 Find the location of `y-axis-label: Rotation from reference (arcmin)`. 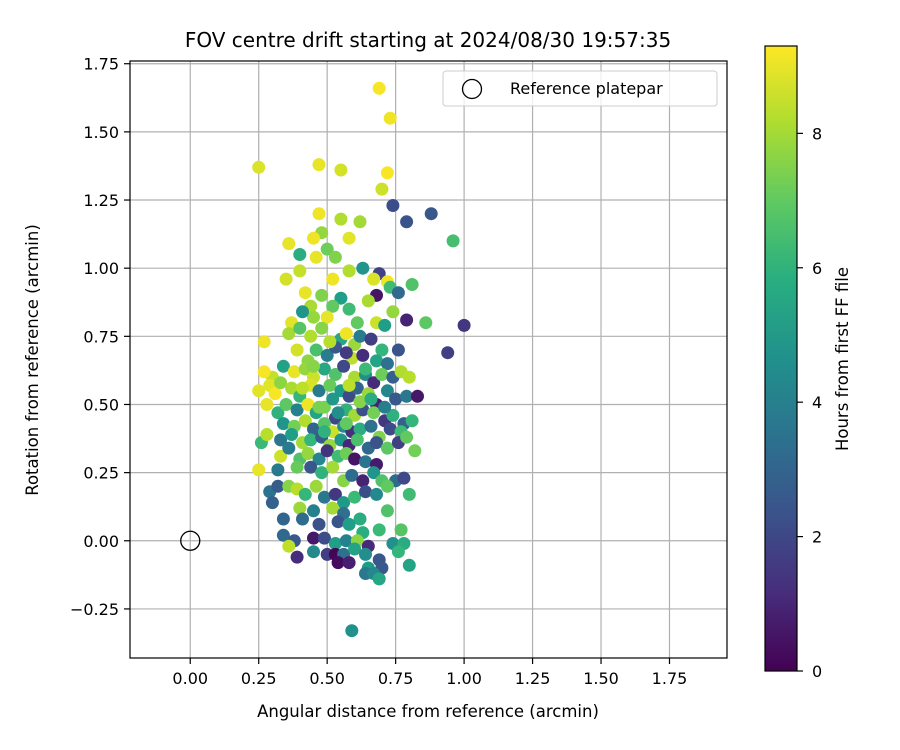

y-axis-label: Rotation from reference (arcmin) is located at coordinates (32, 360).